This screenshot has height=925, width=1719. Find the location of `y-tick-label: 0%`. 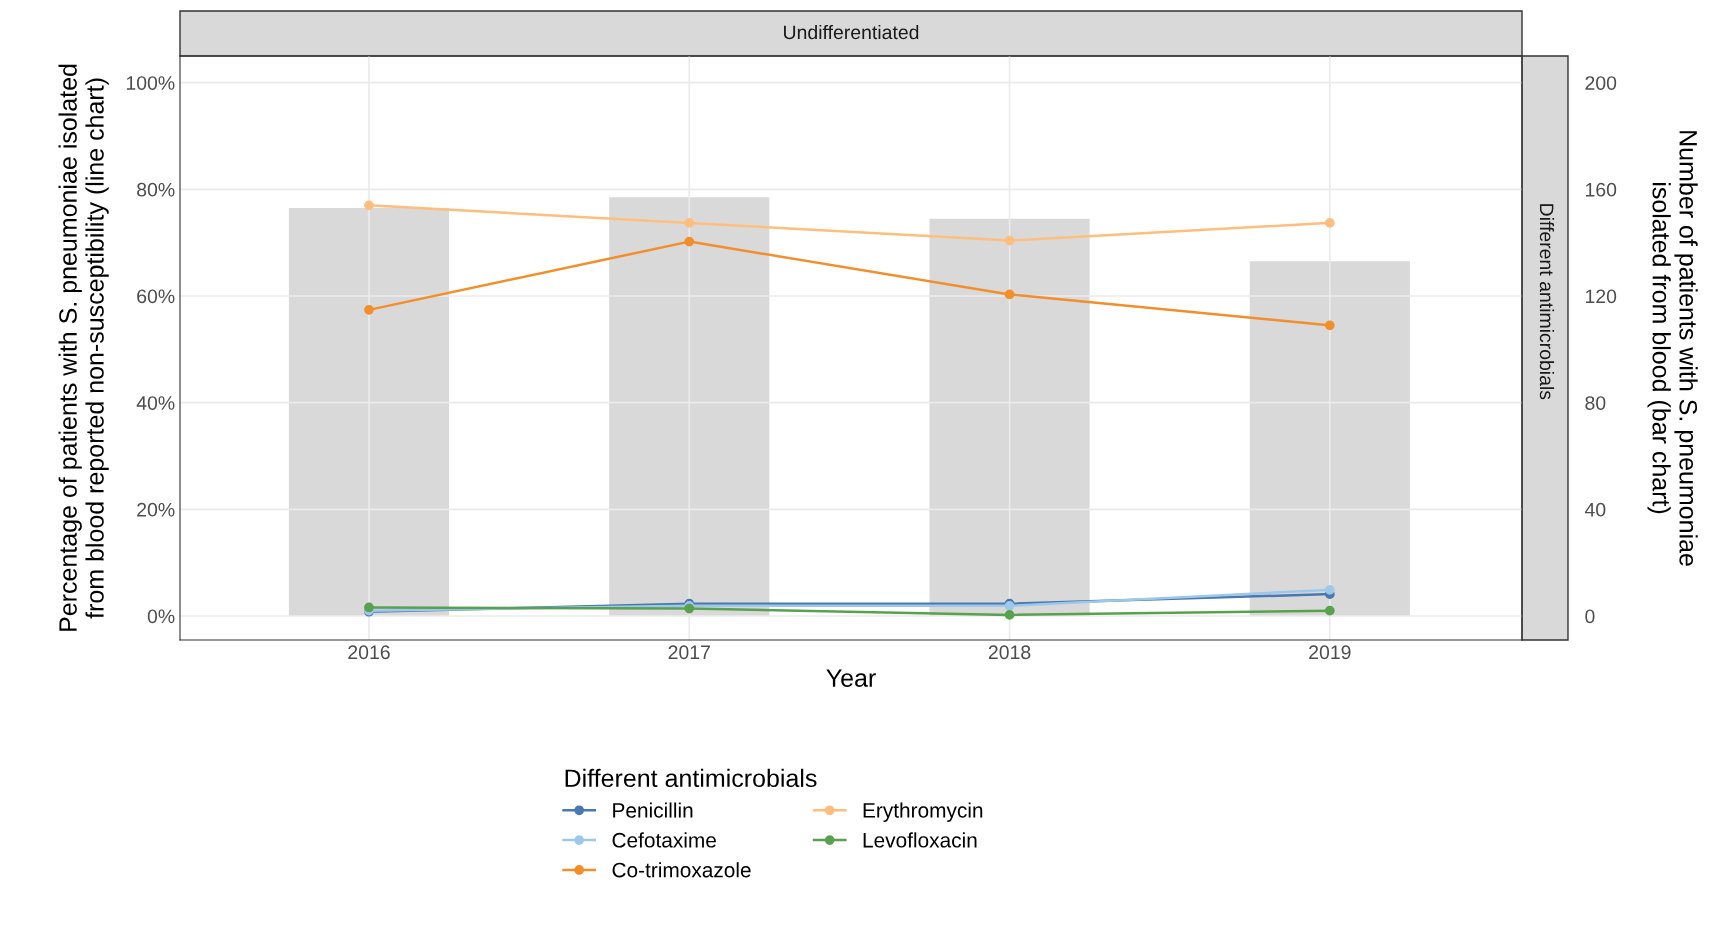

y-tick-label: 0% is located at coordinates (161, 616).